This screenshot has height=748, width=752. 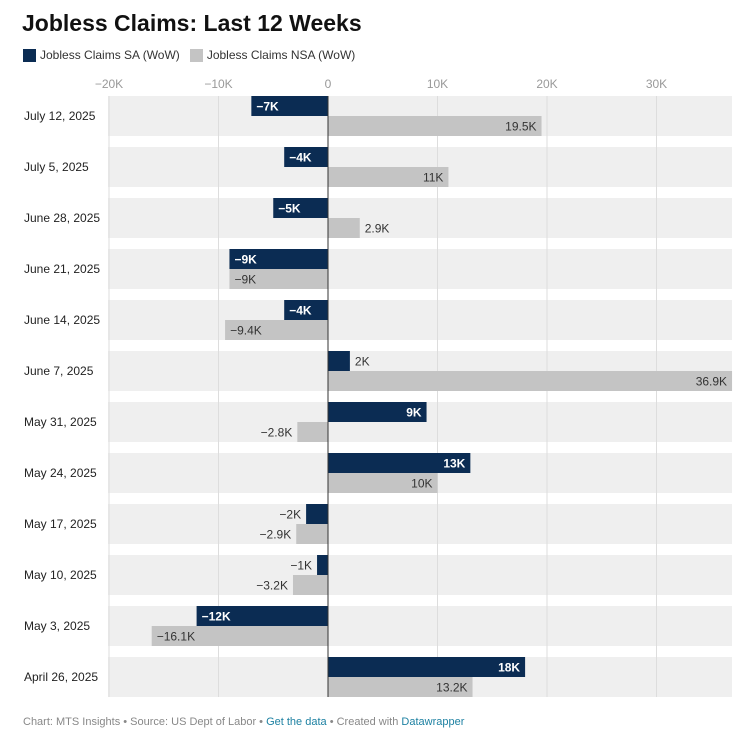 What do you see at coordinates (110, 55) in the screenshot?
I see `legend-label-sa: Jobless Claims SA (WoW)` at bounding box center [110, 55].